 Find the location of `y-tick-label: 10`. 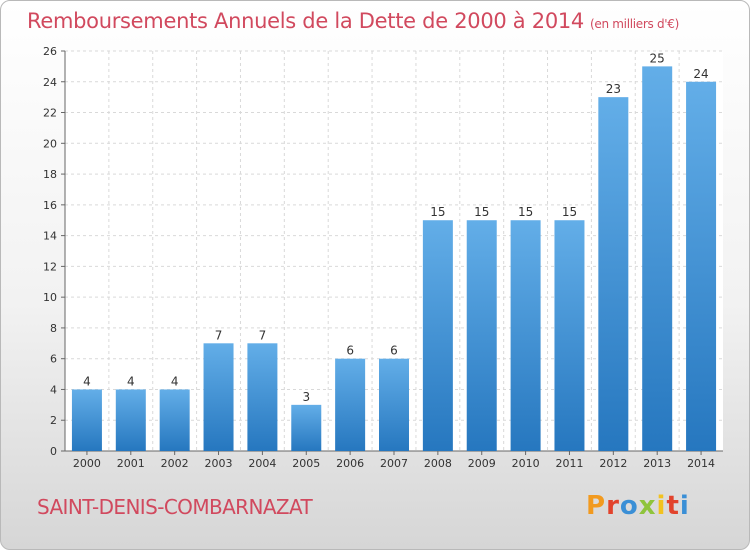

y-tick-label: 10 is located at coordinates (50, 297).